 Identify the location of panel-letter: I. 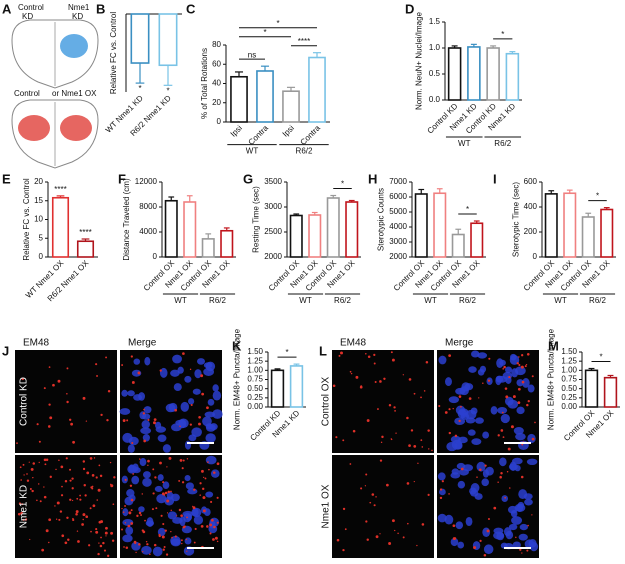
(495, 178).